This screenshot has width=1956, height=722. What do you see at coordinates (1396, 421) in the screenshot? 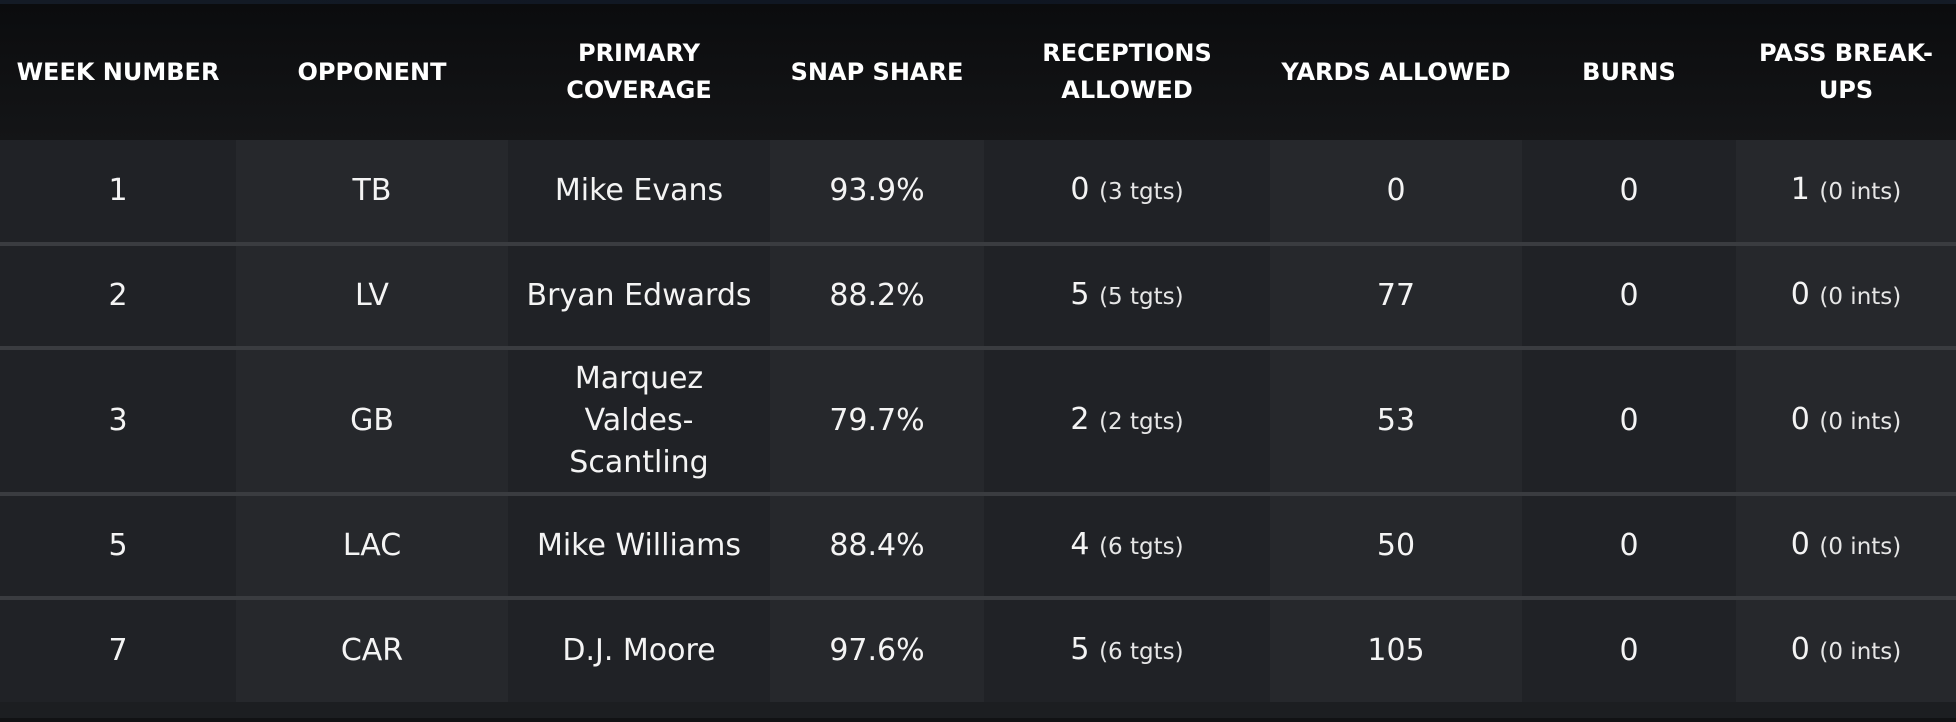
I see `cell-yards: 53` at bounding box center [1396, 421].